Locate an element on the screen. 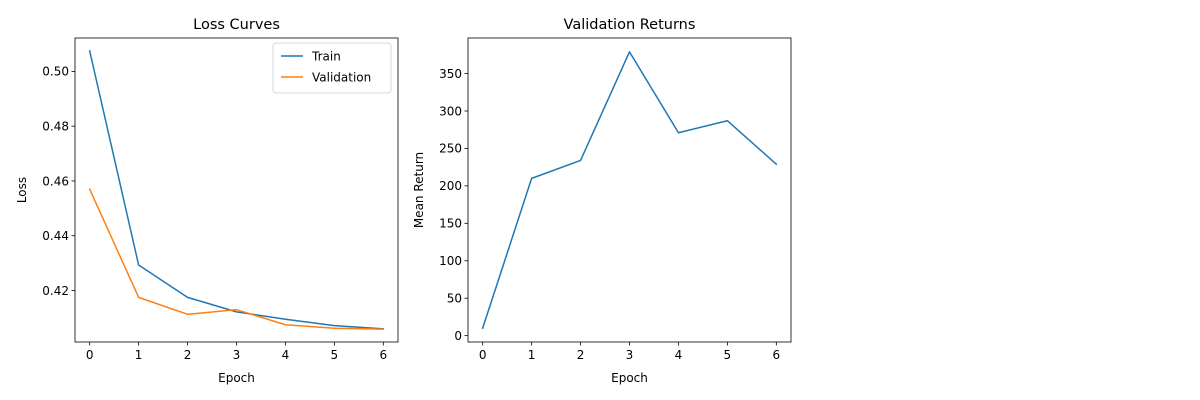  y-tick-label: 0.50 is located at coordinates (55, 72).